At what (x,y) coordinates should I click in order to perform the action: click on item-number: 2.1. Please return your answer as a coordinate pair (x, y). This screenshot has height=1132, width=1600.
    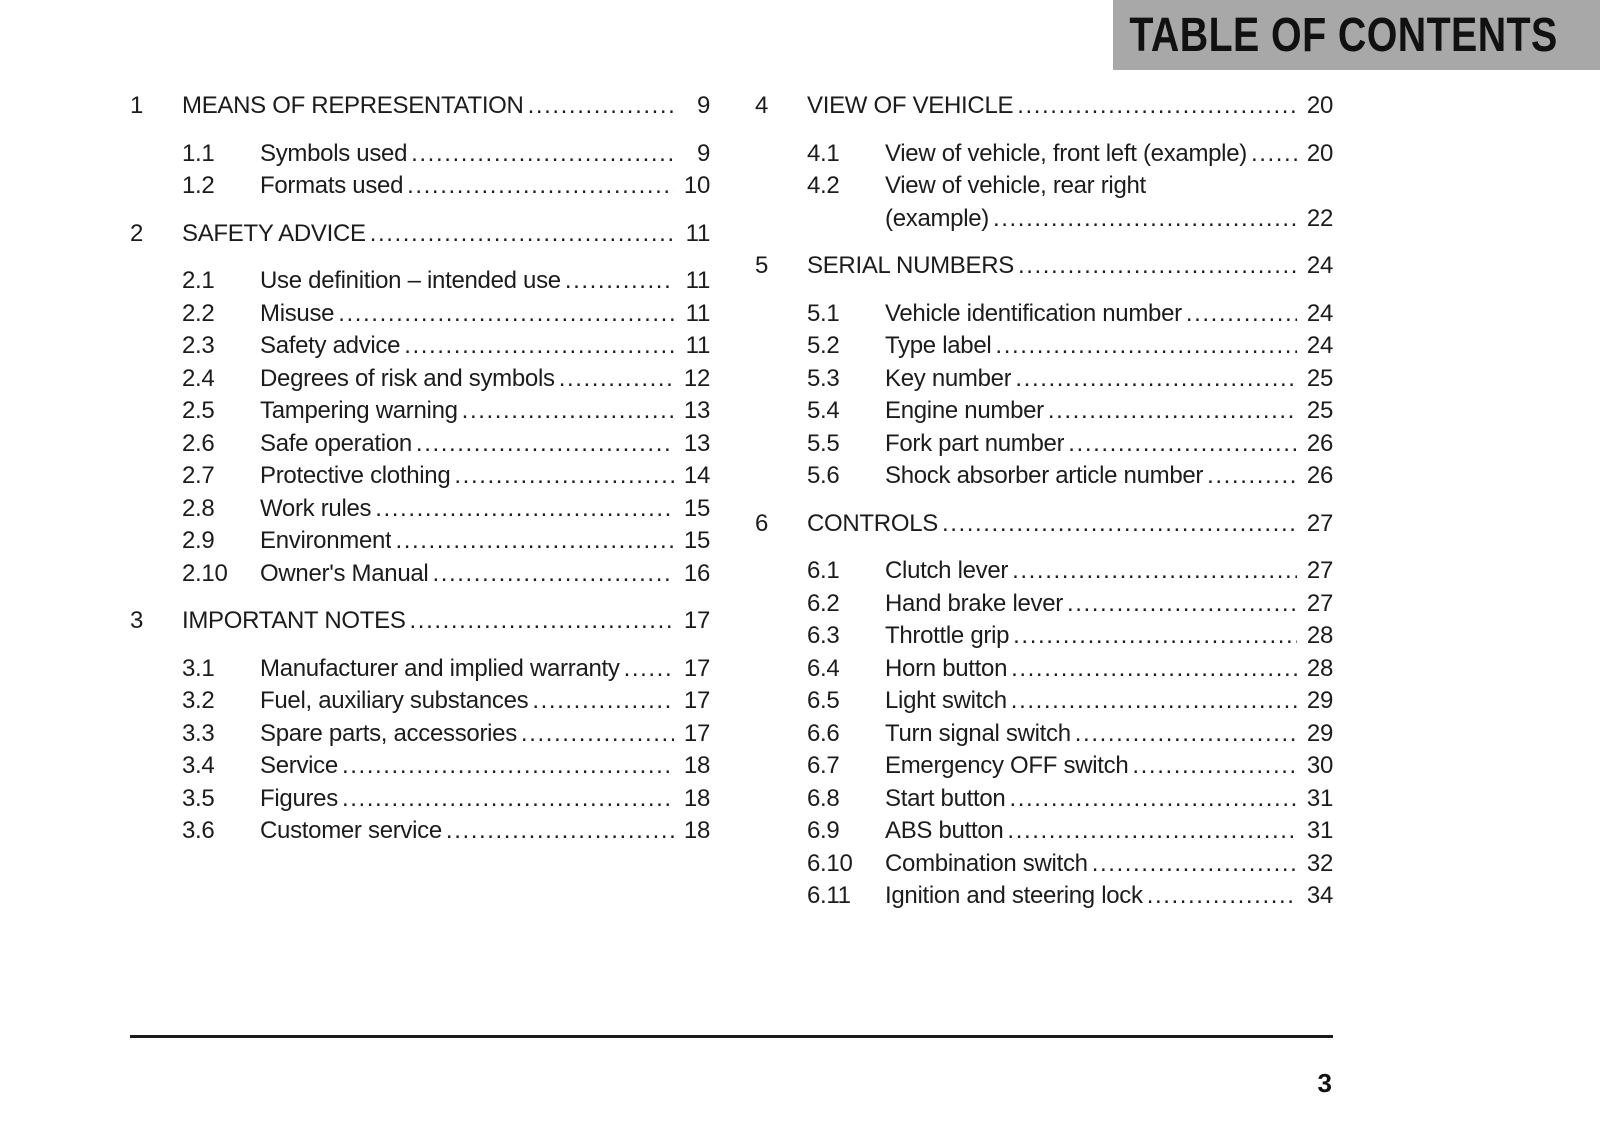
    Looking at the image, I should click on (198, 280).